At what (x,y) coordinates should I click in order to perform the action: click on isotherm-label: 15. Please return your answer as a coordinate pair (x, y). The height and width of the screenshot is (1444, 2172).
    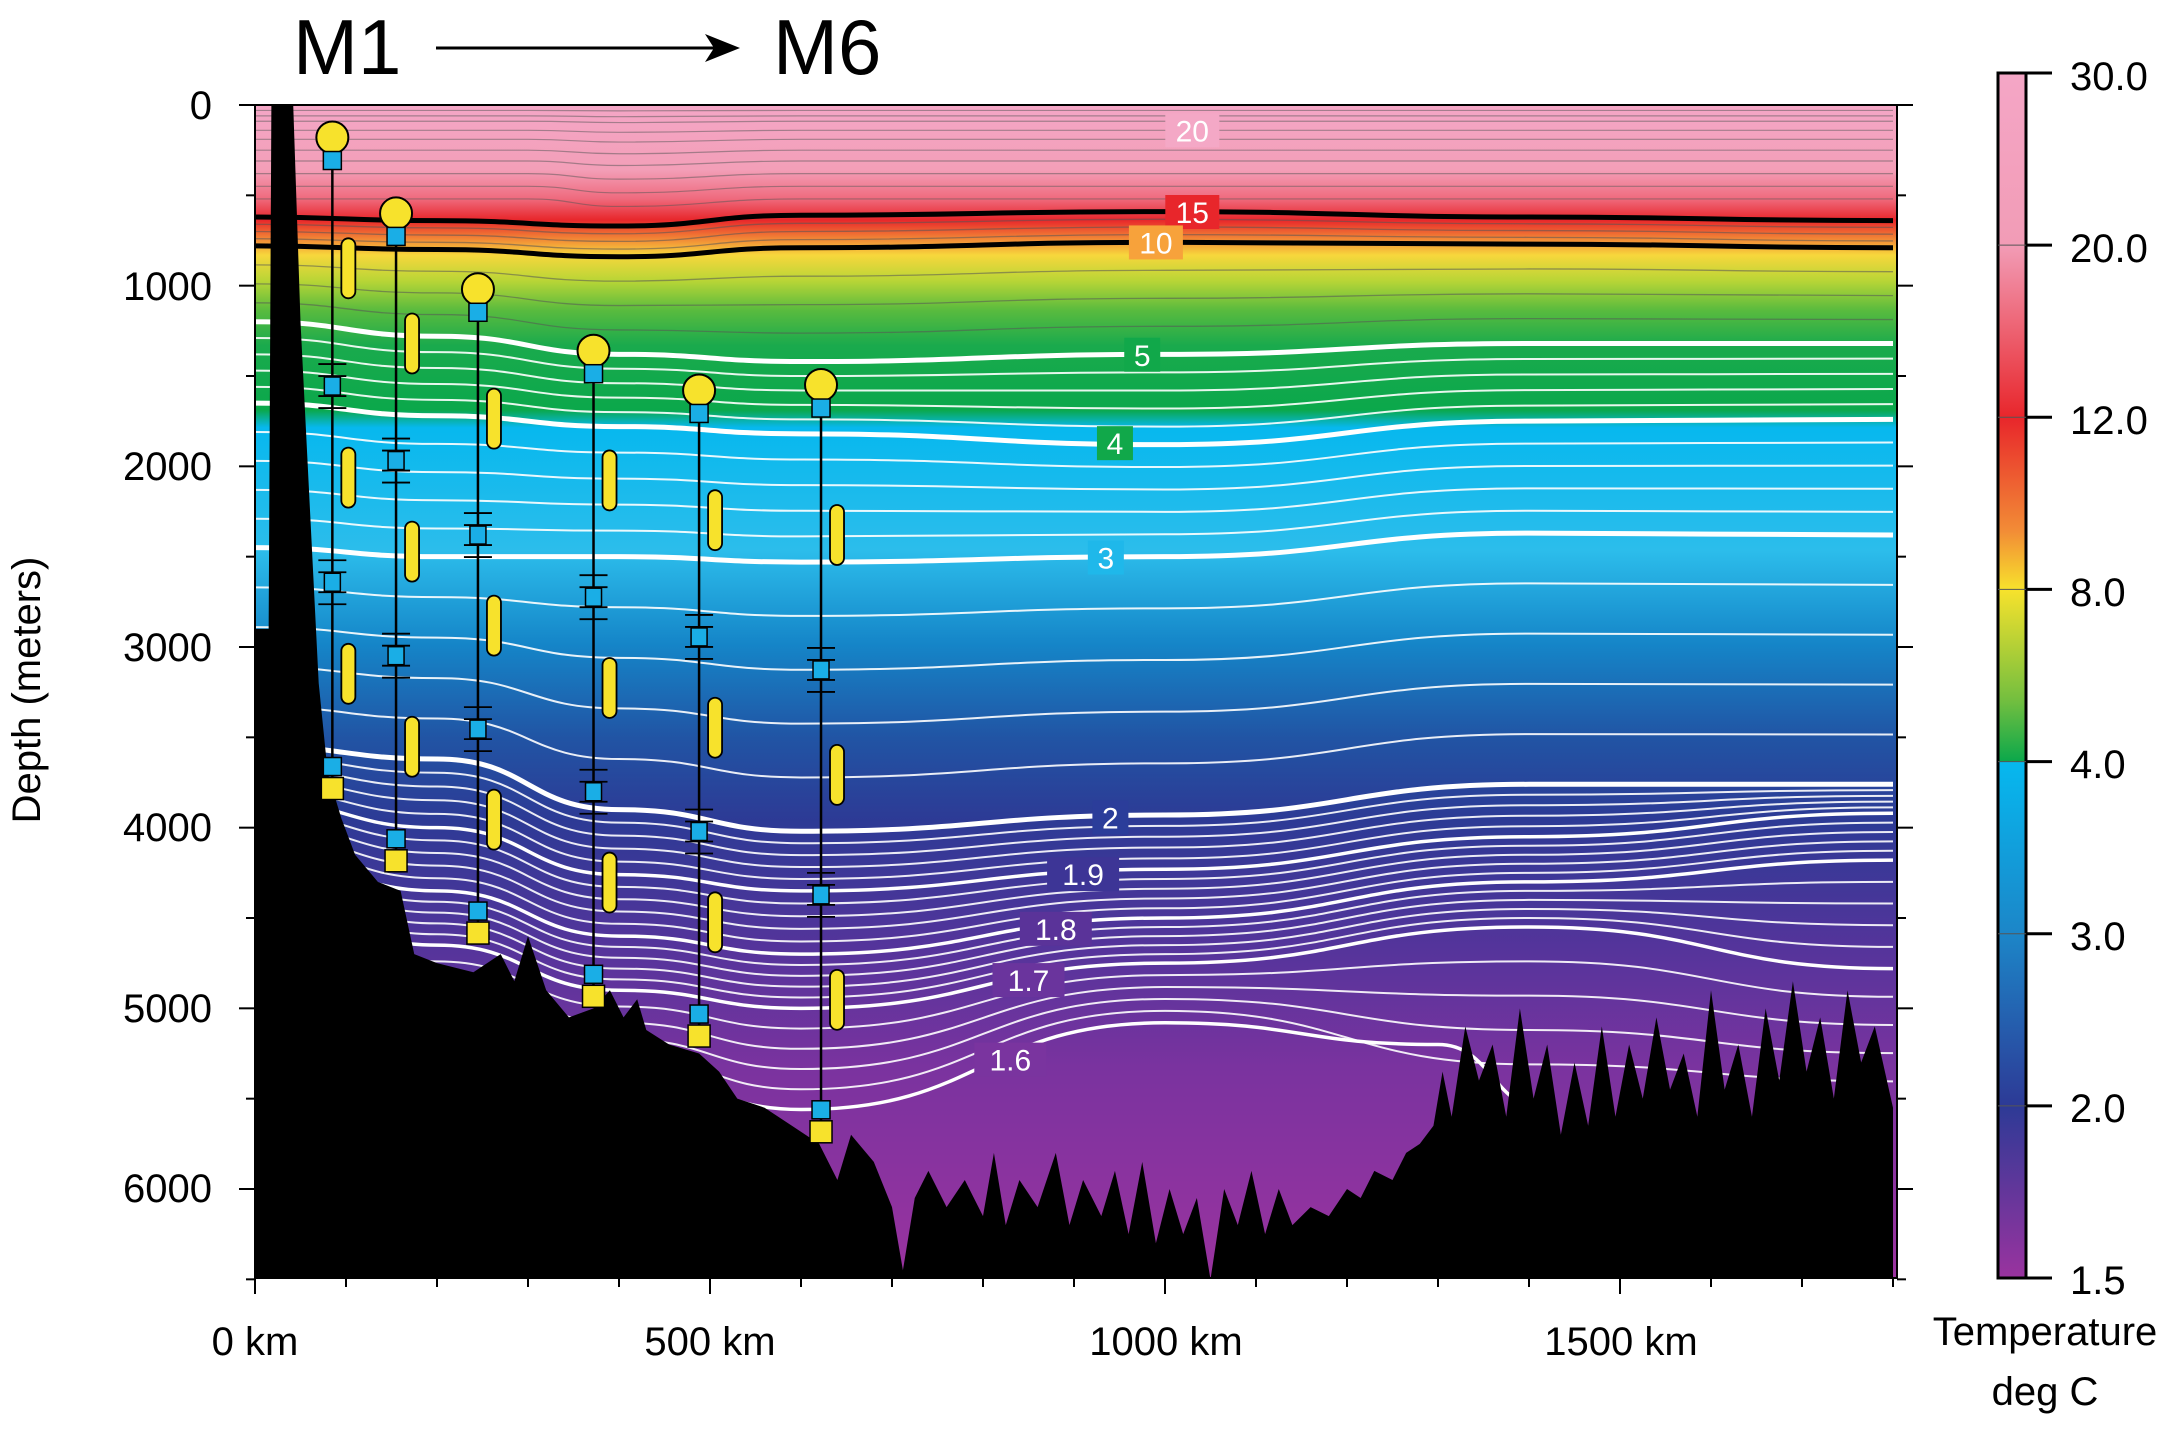
    Looking at the image, I should click on (1192, 213).